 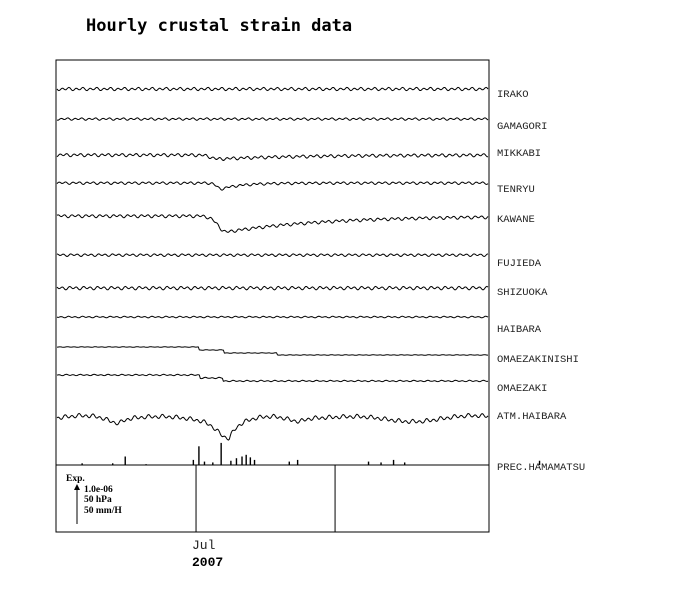 I want to click on scale-legend: Exp. 1.0e-06 50 hPa 50 mm/H, so click(x=94, y=499).